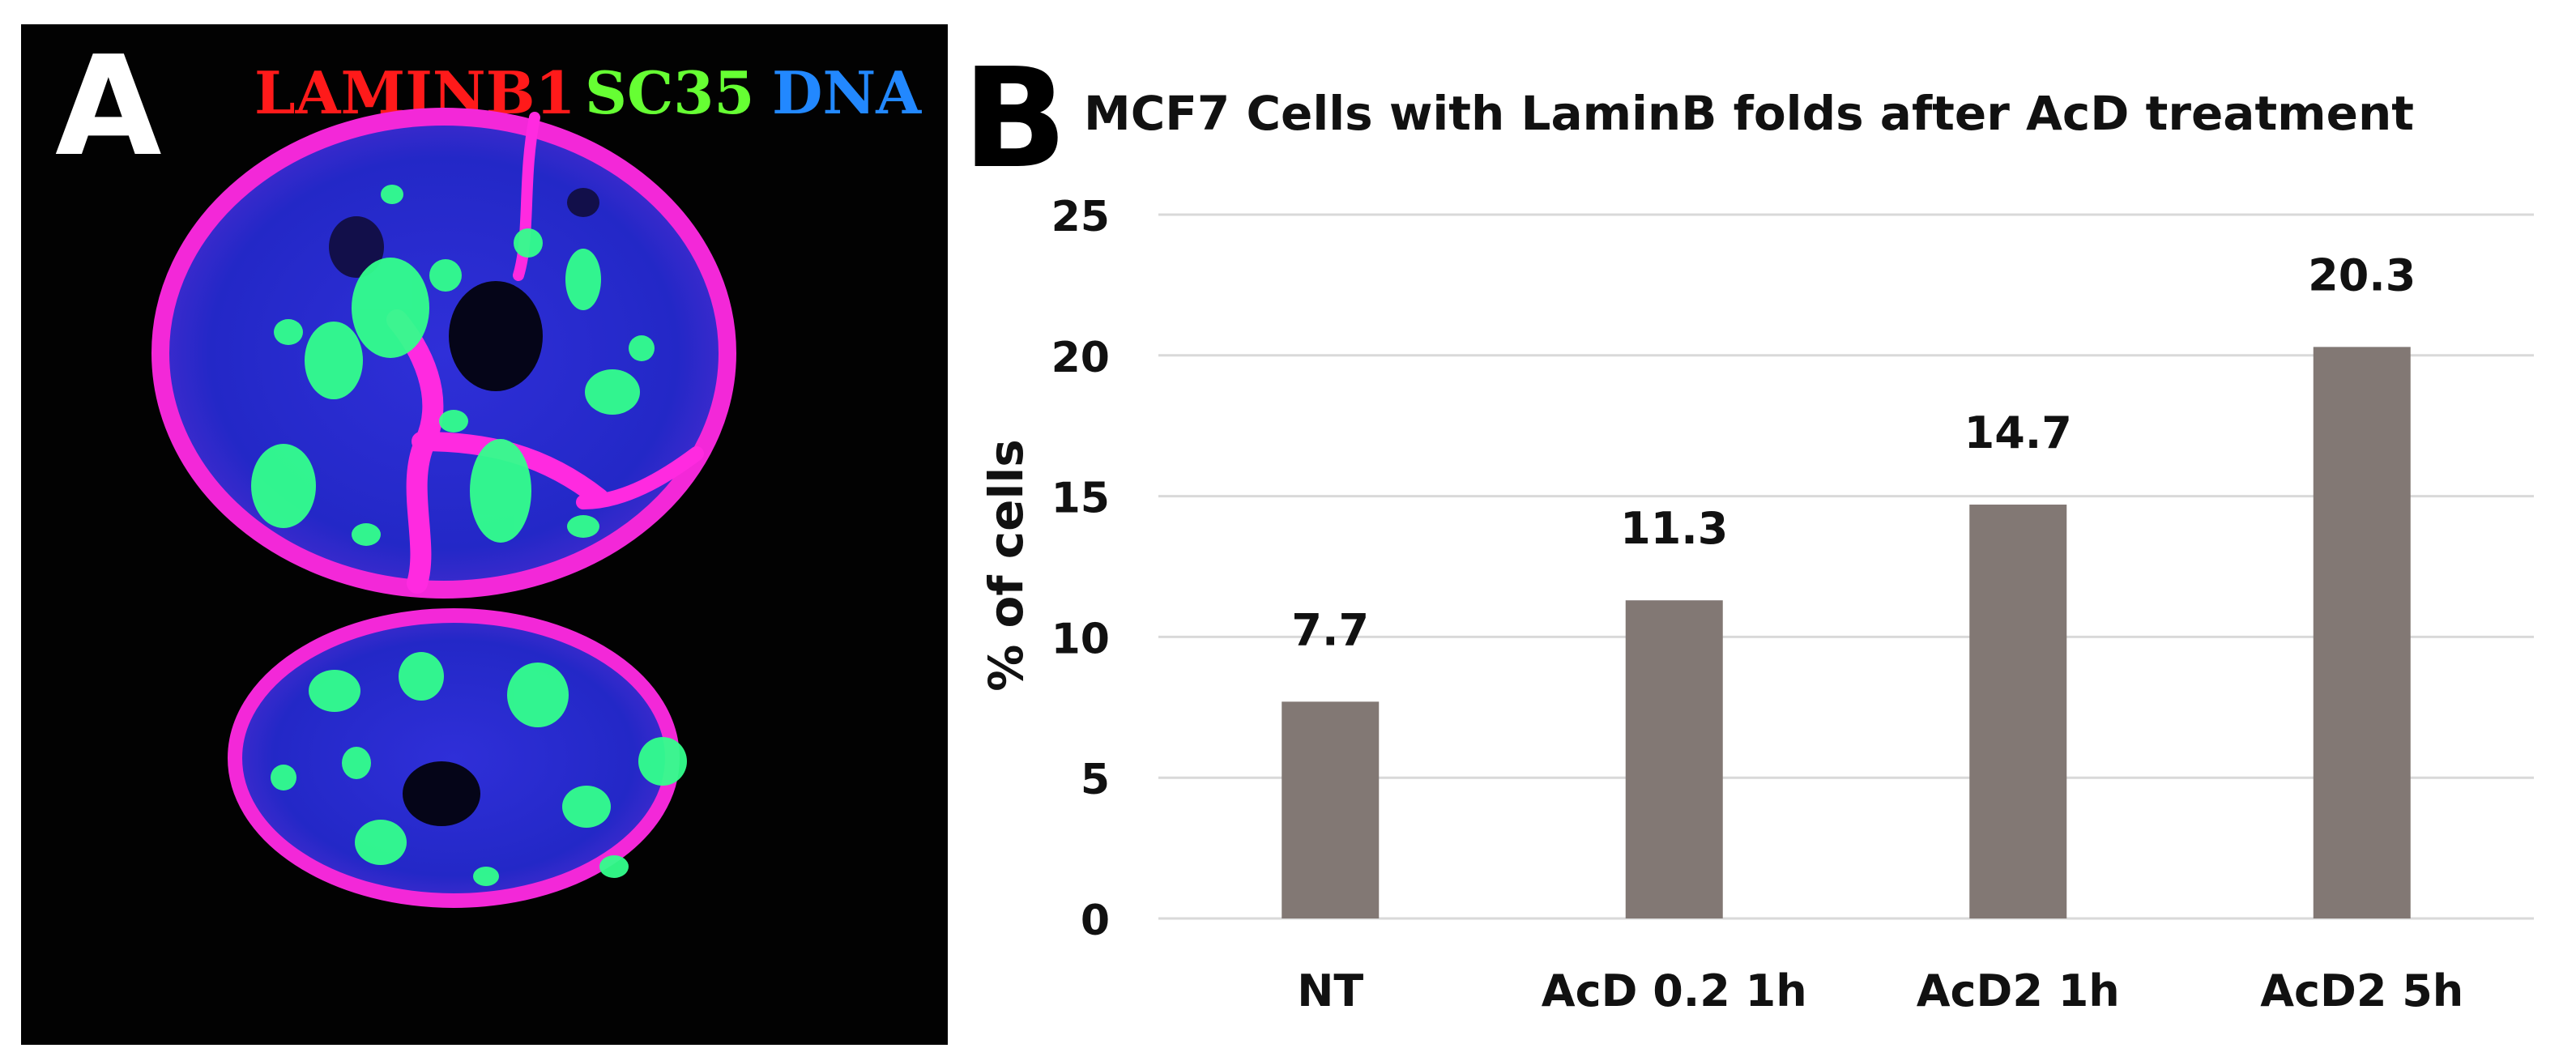 Image resolution: width=2576 pixels, height=1061 pixels. What do you see at coordinates (1080, 569) in the screenshot?
I see `y-axis-ticks: 0 5 10 15 20 25` at bounding box center [1080, 569].